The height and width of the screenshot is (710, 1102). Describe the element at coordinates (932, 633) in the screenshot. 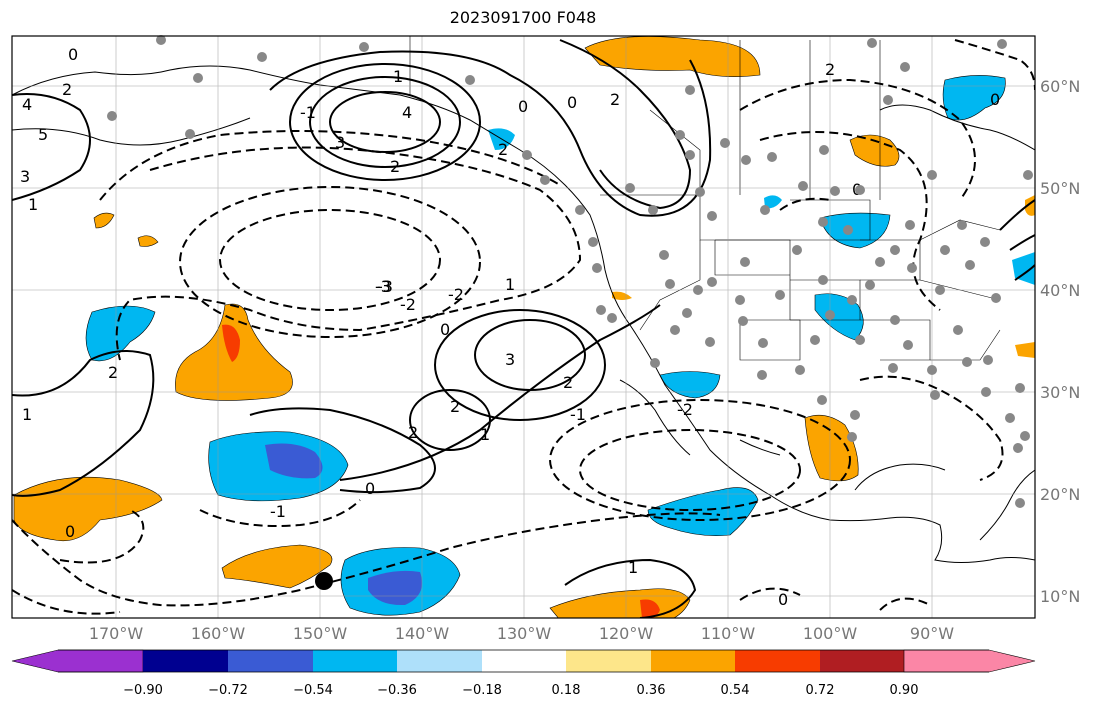

I see `lon-label: 90°W` at that location.